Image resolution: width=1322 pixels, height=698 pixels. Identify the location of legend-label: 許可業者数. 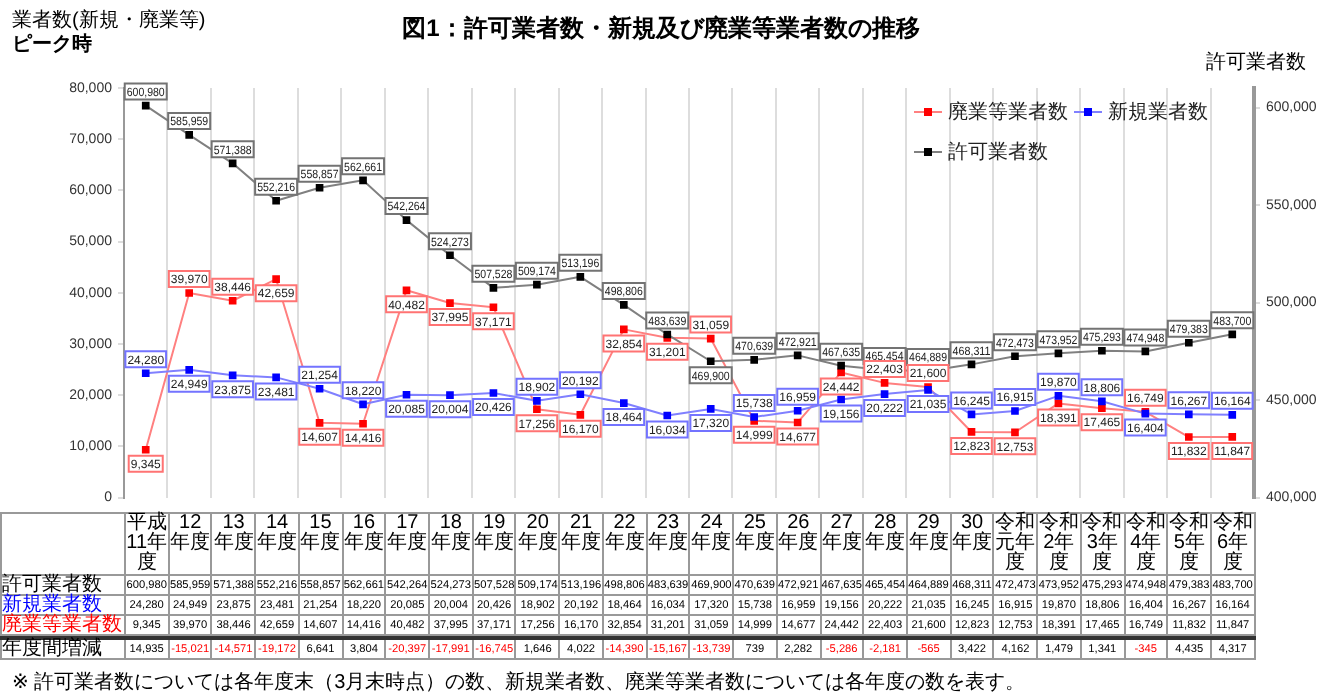
(998, 151).